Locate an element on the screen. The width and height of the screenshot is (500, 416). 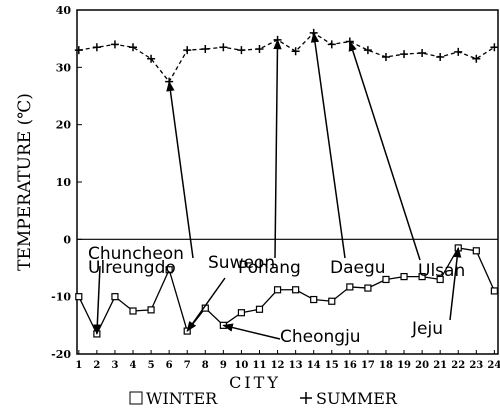
x-tick-label: 11 is located at coordinates (260, 365).